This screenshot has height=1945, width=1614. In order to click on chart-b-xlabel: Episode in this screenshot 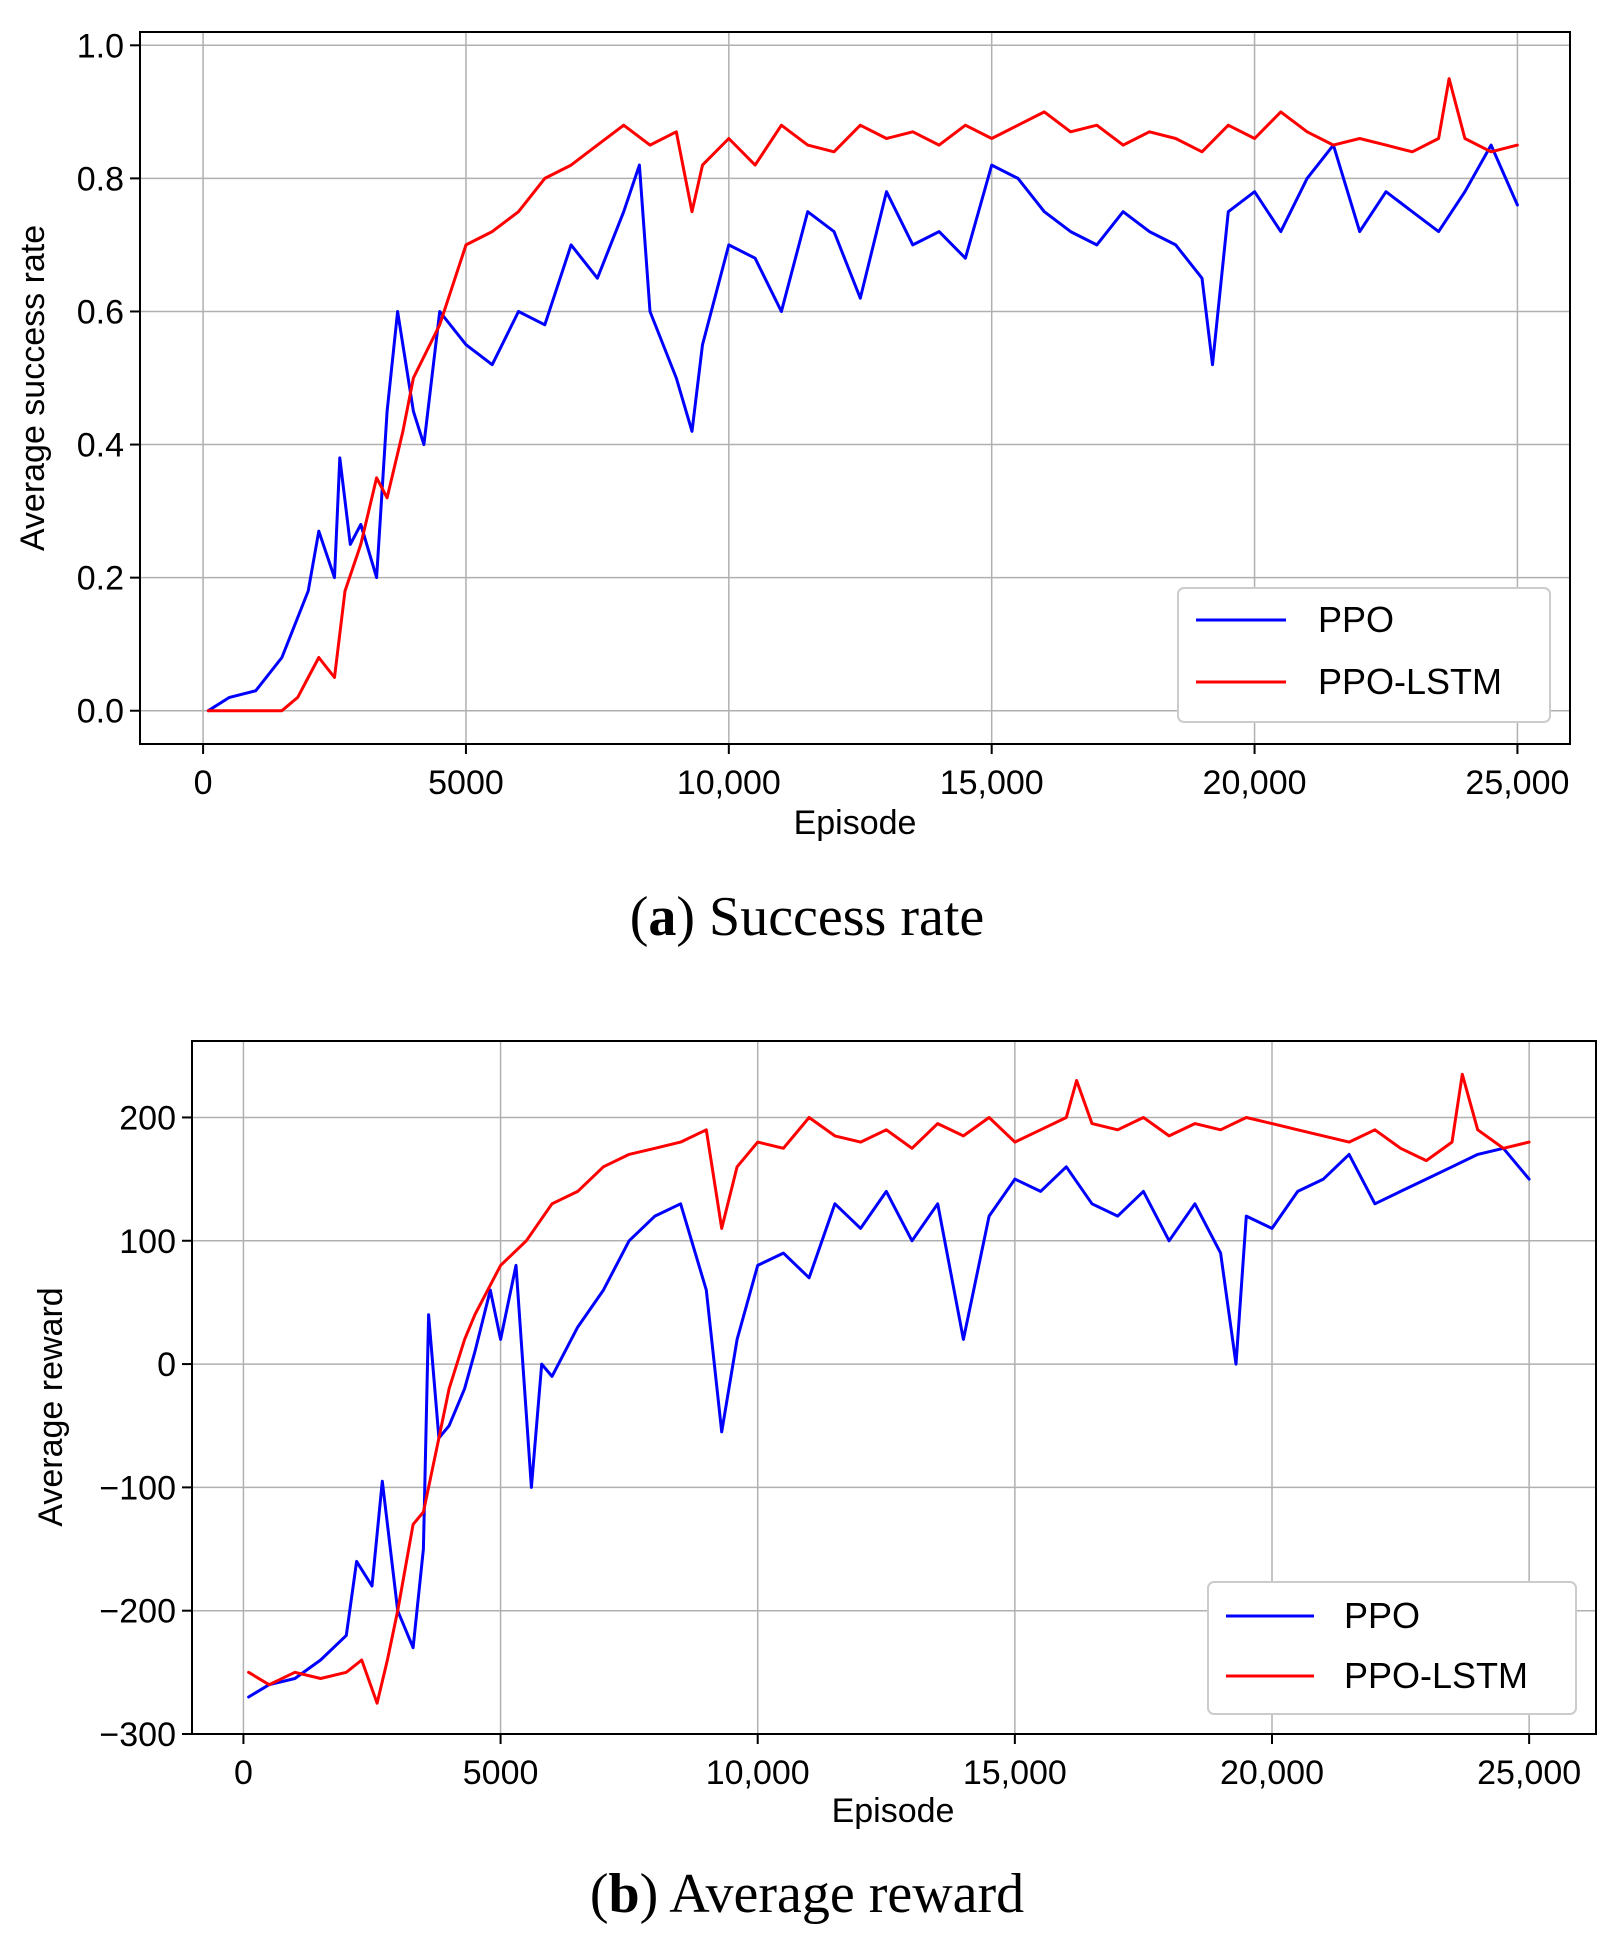, I will do `click(893, 1811)`.